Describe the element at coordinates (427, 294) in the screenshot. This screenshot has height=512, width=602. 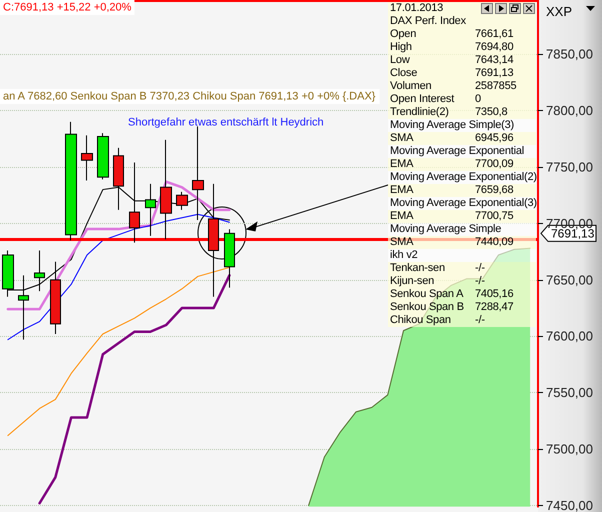
I see `category-label: Senkou Span A` at that location.